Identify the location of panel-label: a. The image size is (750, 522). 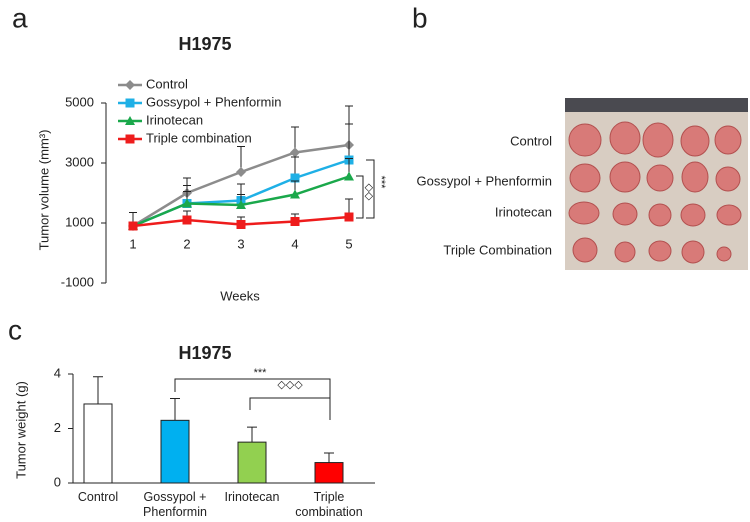
(20, 17).